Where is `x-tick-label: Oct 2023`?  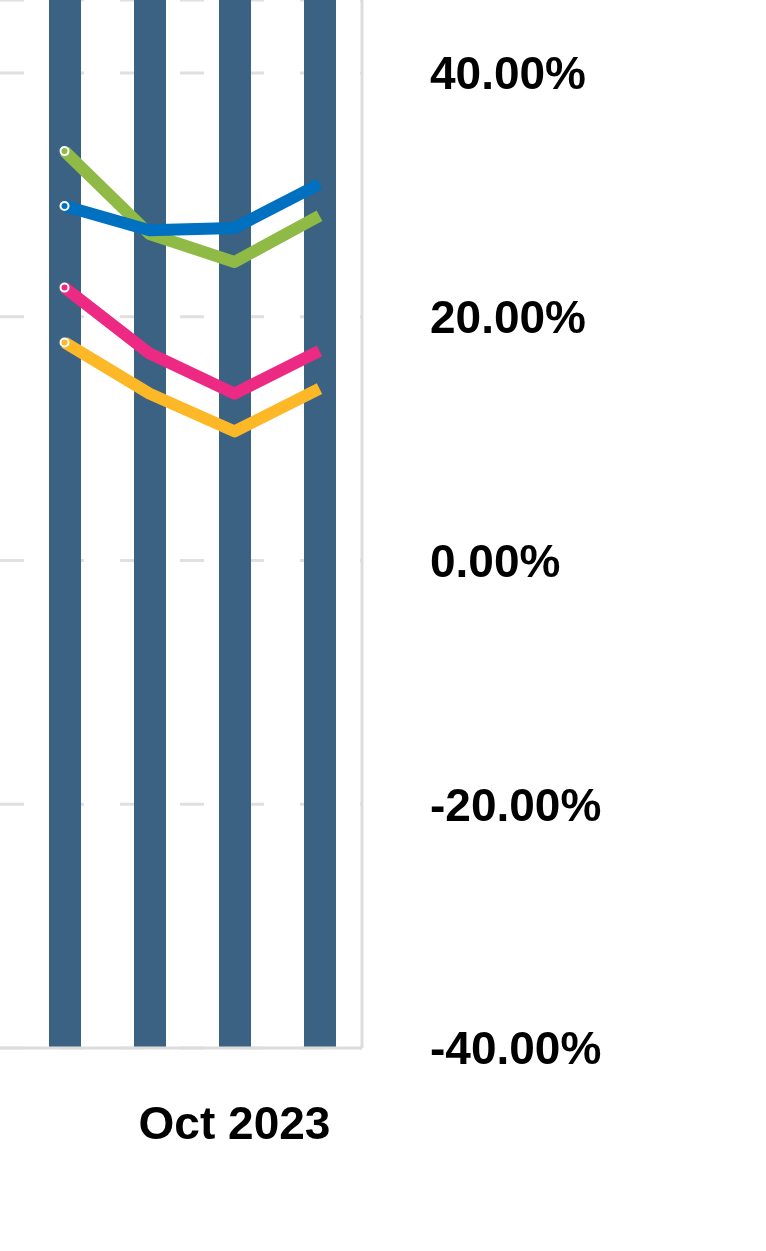 x-tick-label: Oct 2023 is located at coordinates (234, 1122).